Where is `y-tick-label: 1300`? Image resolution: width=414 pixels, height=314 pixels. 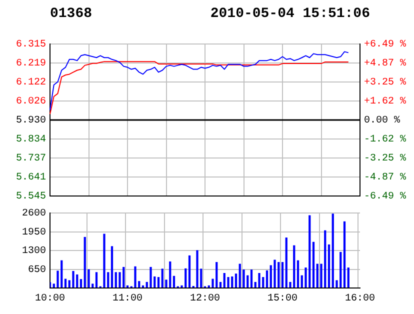
y-tick-label: 1300 is located at coordinates (34, 252).